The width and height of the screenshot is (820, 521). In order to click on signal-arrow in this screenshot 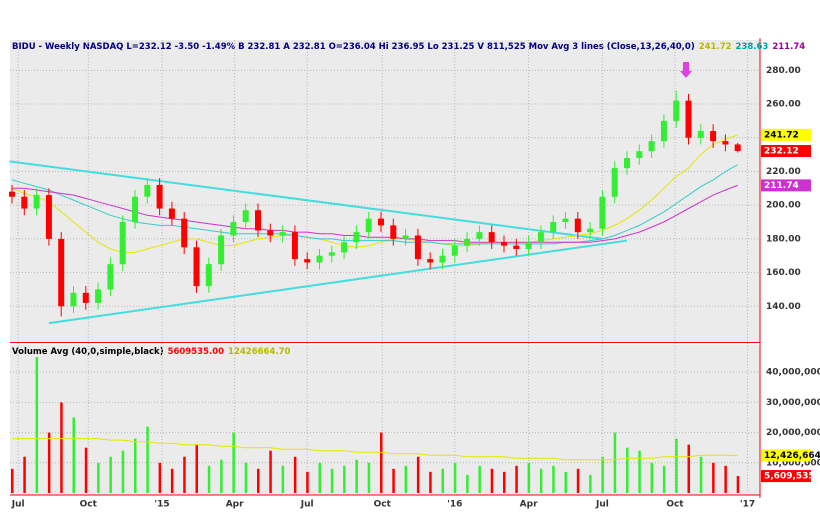, I will do `click(686, 70)`.